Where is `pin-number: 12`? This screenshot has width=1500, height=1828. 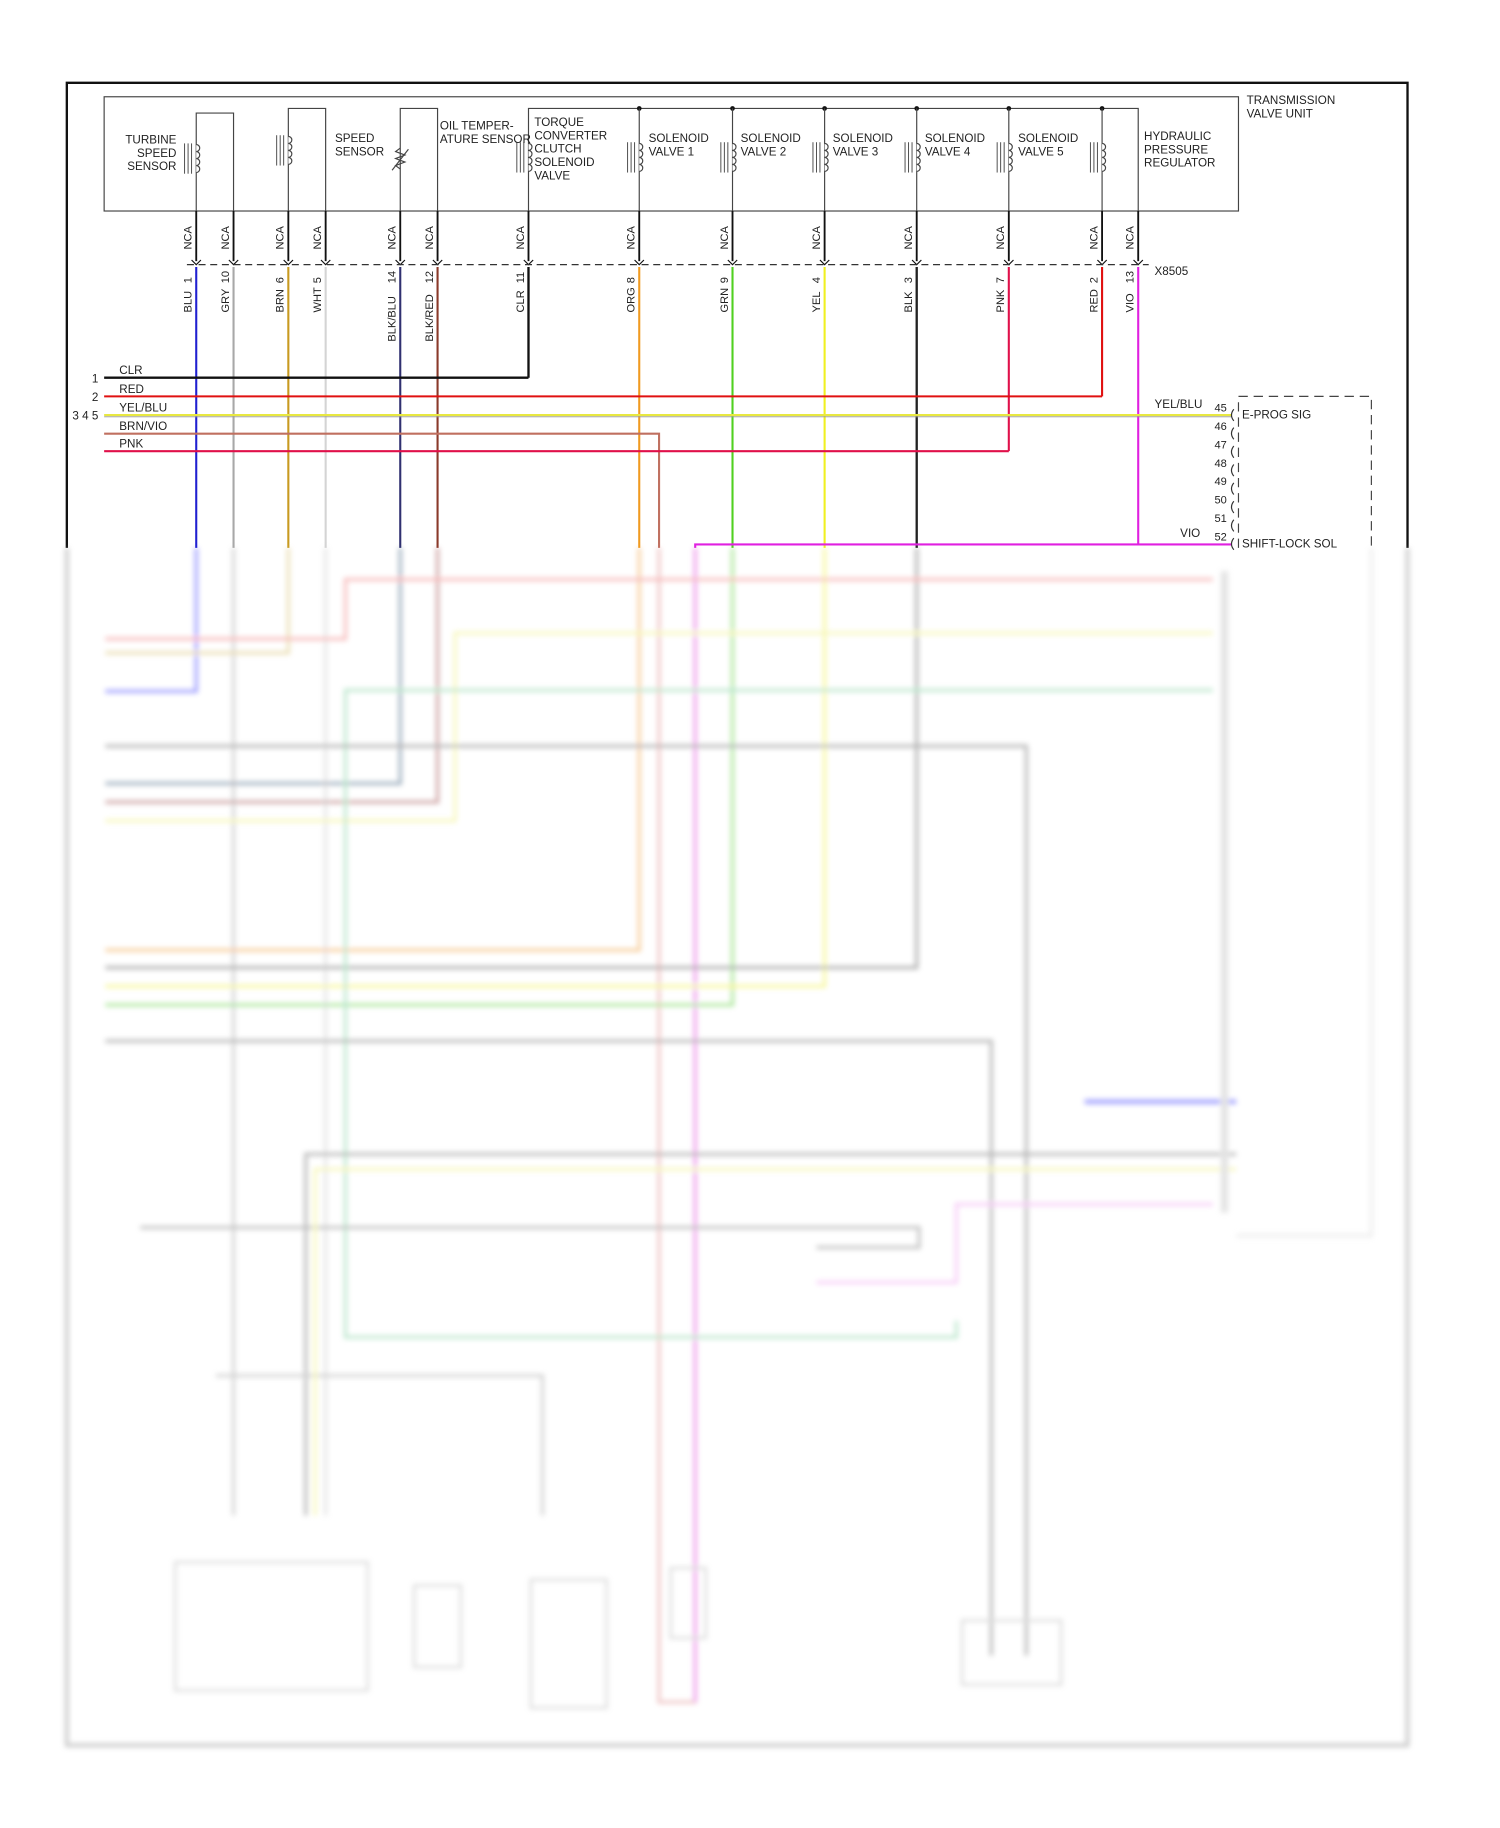 pin-number: 12 is located at coordinates (430, 277).